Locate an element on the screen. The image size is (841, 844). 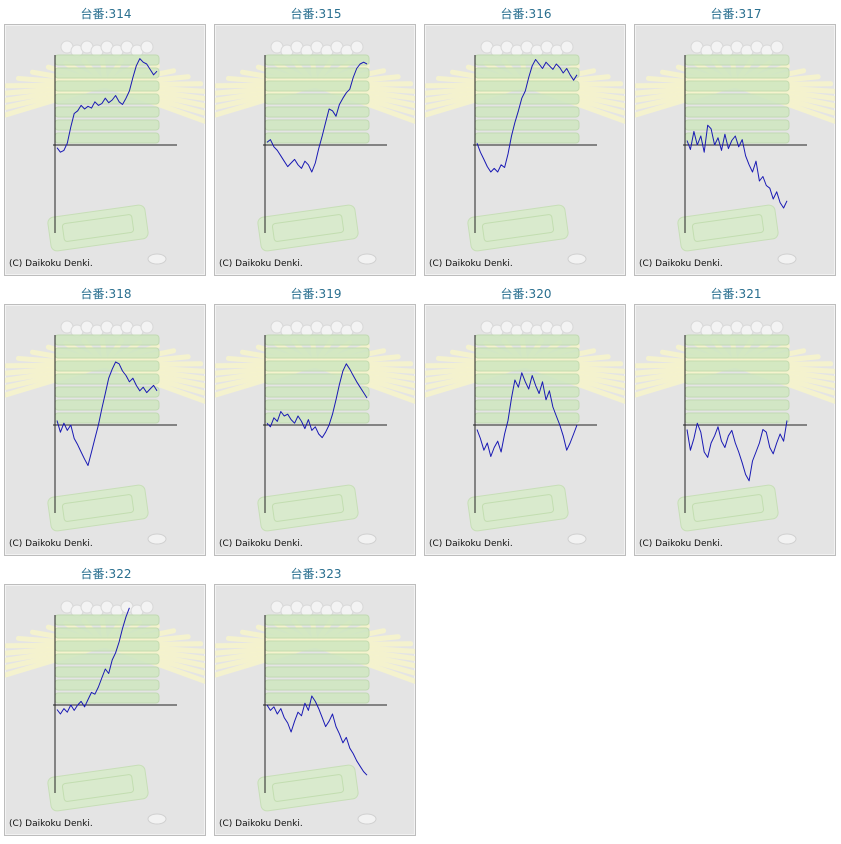
chart-panel: 台番:314 (C) Daikoku Denki. is located at coordinates (106, 142).